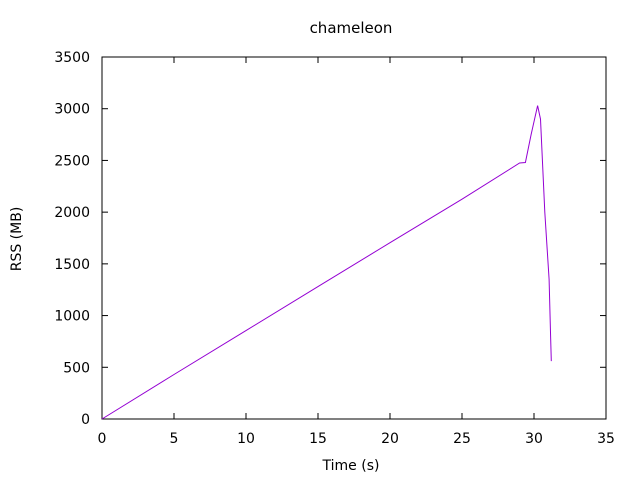  I want to click on y-tick-label: 3500, so click(72, 58).